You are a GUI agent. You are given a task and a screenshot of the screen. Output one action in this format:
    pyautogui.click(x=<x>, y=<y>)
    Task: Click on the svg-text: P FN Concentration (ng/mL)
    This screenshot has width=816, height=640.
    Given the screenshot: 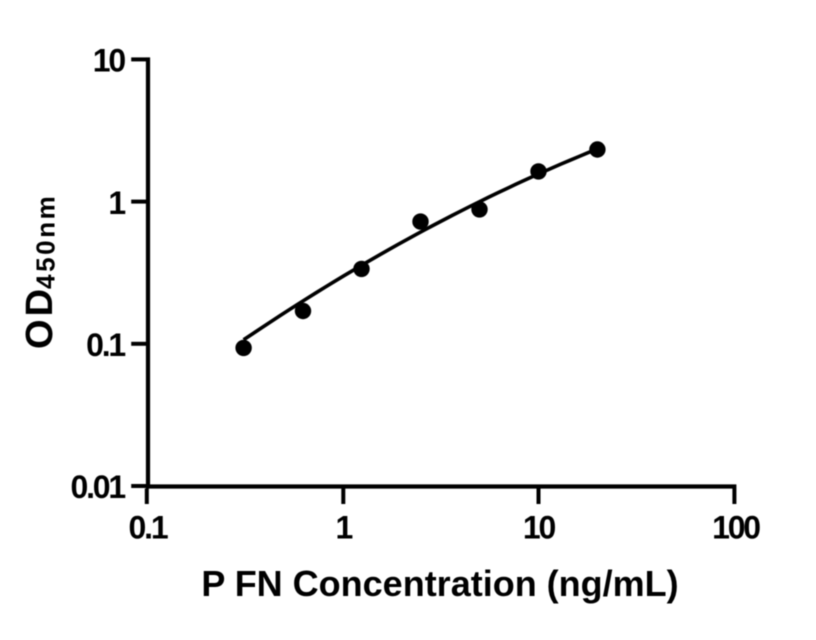 What is the action you would take?
    pyautogui.click(x=439, y=583)
    